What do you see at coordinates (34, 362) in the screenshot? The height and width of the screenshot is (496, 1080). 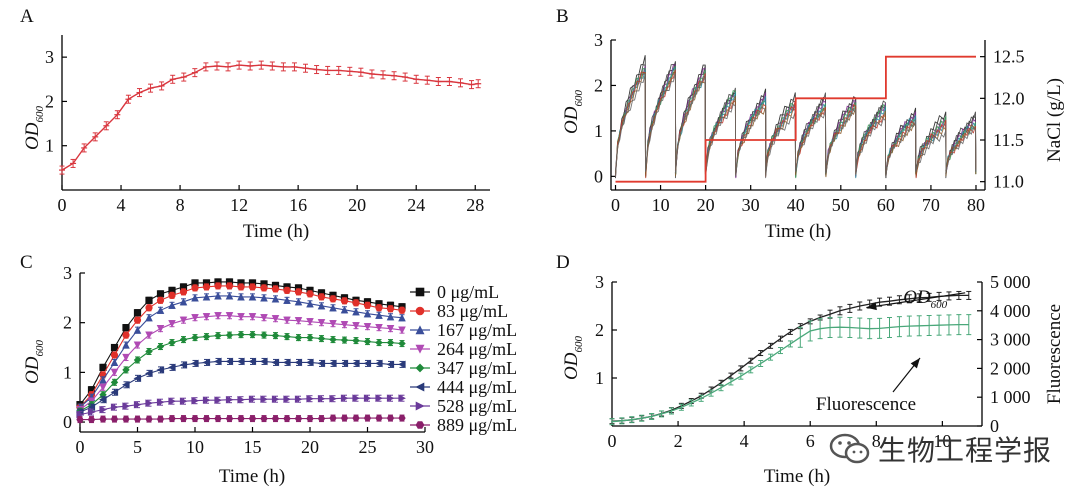 I see `y-axis-label: OD600` at bounding box center [34, 362].